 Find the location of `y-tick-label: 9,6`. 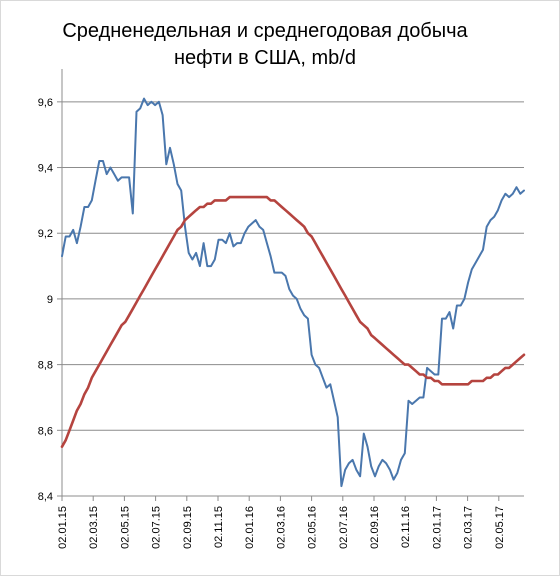

y-tick-label: 9,6 is located at coordinates (45, 103).